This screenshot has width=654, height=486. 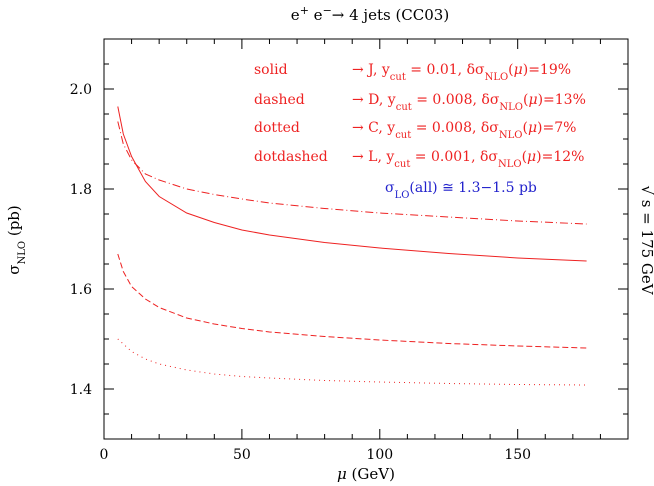 What do you see at coordinates (379, 455) in the screenshot?
I see `x-tick-label: 100` at bounding box center [379, 455].